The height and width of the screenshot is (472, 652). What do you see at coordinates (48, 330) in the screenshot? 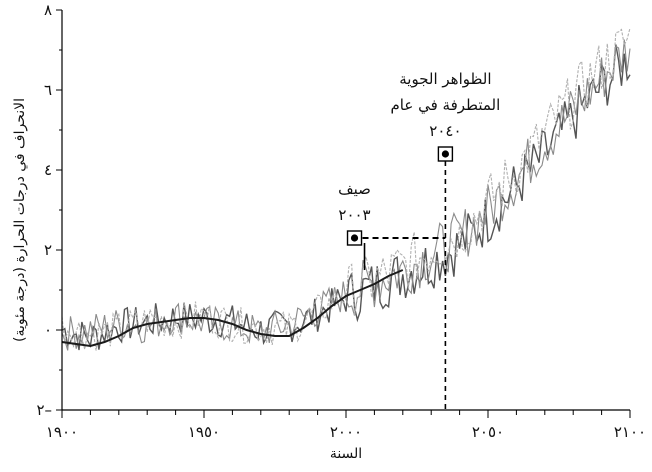
I see `y-tick-label: ٠` at bounding box center [48, 330].